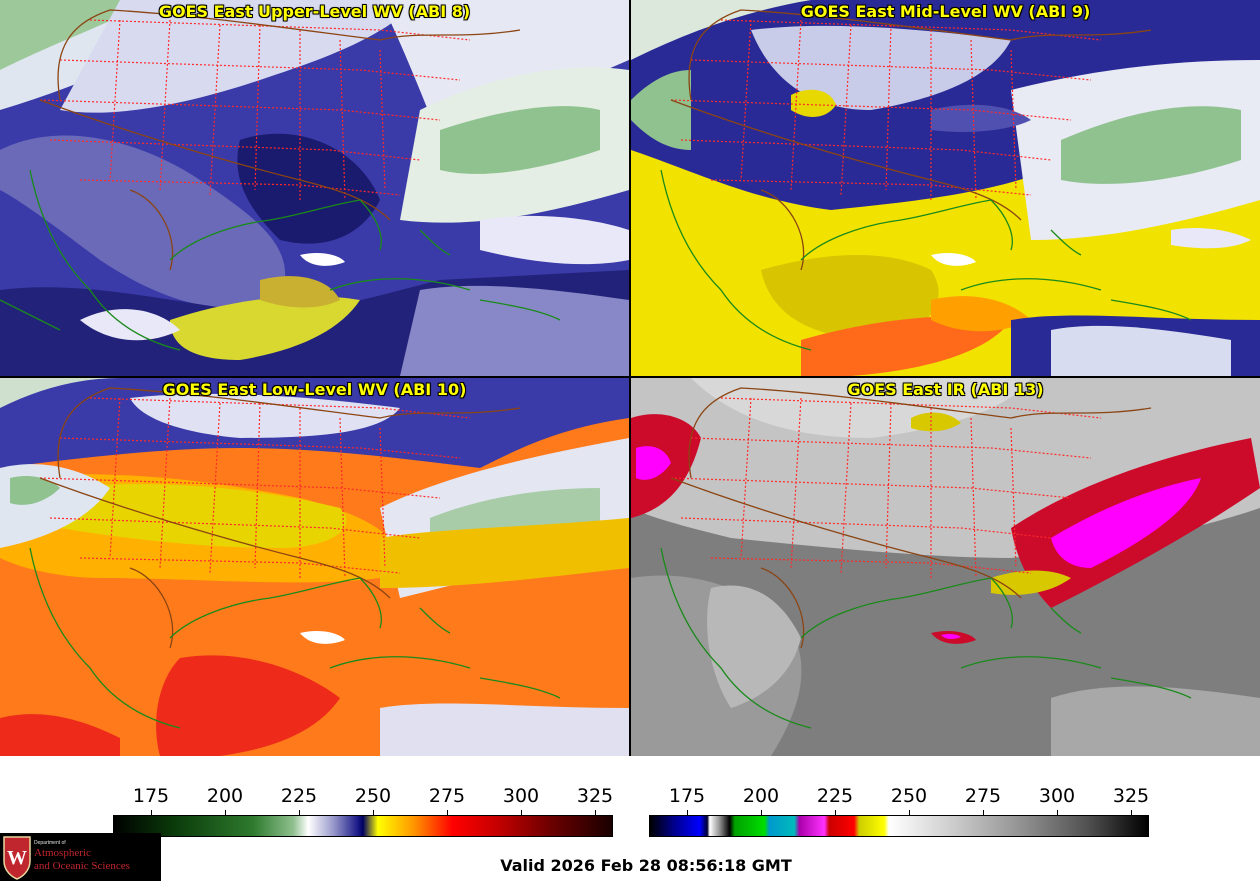  Describe the element at coordinates (1057, 796) in the screenshot. I see `ir-tick-label: 300` at that location.